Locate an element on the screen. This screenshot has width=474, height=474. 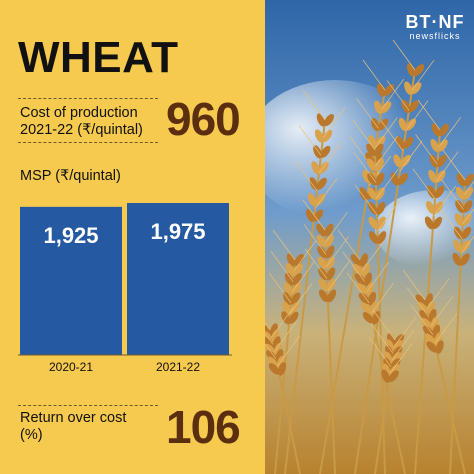
divider-top is located at coordinates (88, 98).